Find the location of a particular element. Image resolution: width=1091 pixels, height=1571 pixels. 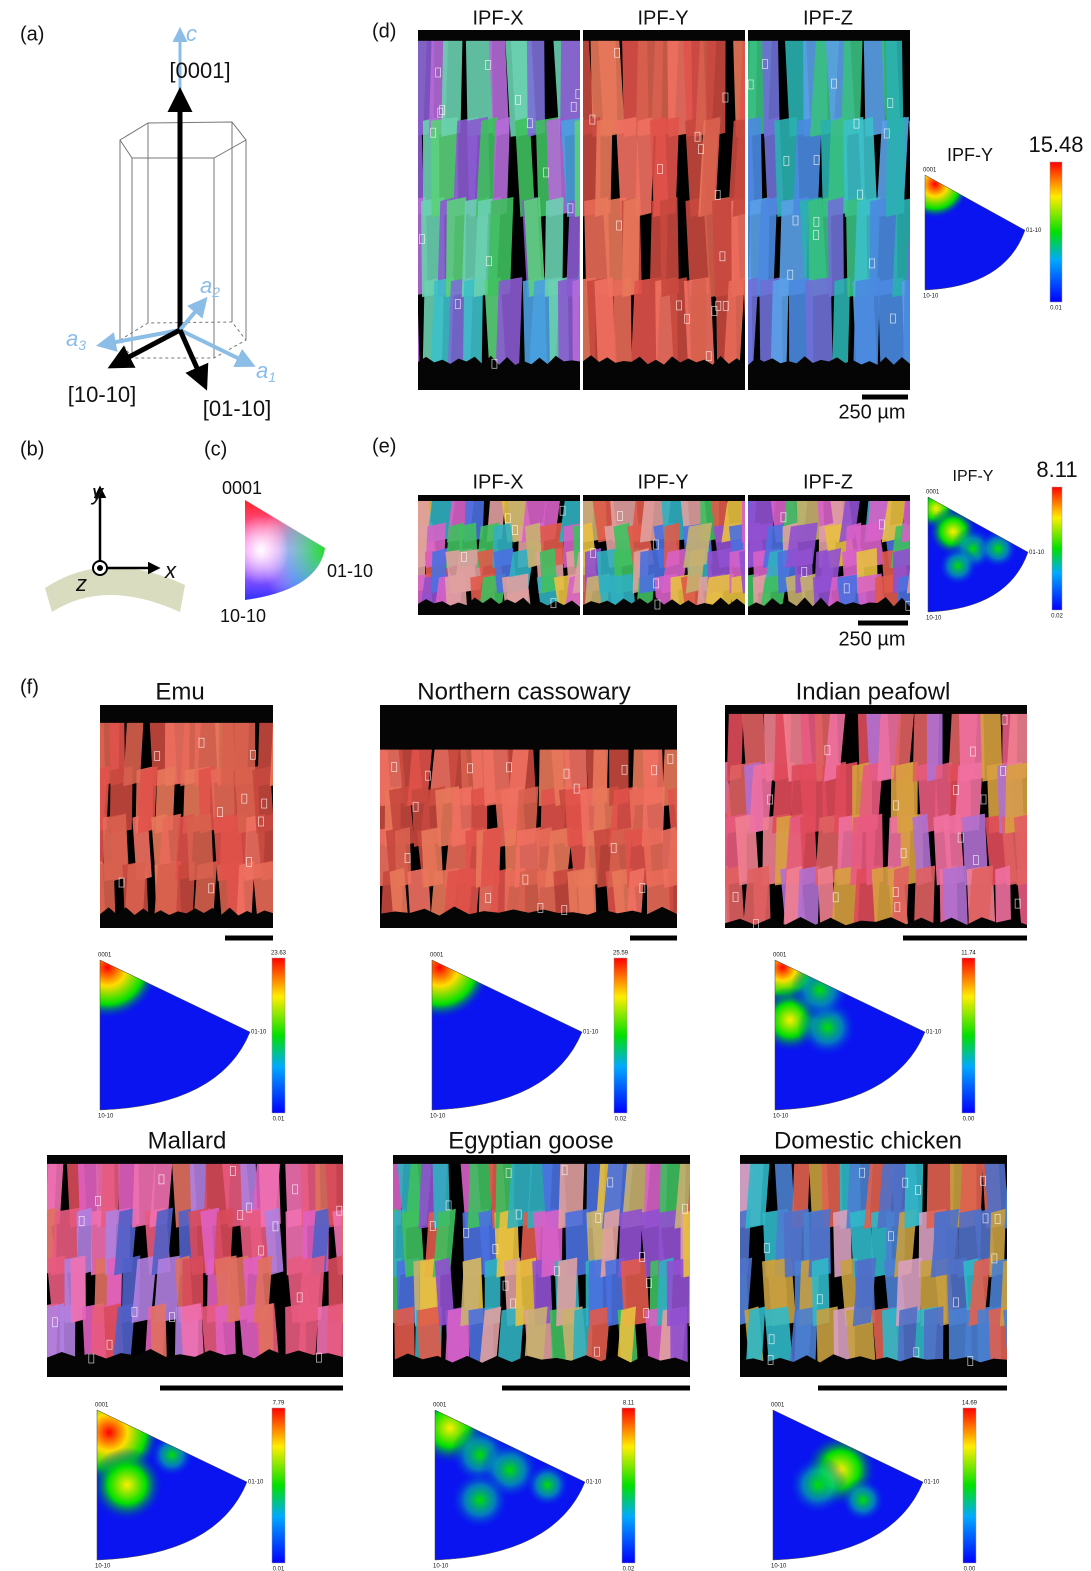

a3-axis is located at coordinates (138, 340).